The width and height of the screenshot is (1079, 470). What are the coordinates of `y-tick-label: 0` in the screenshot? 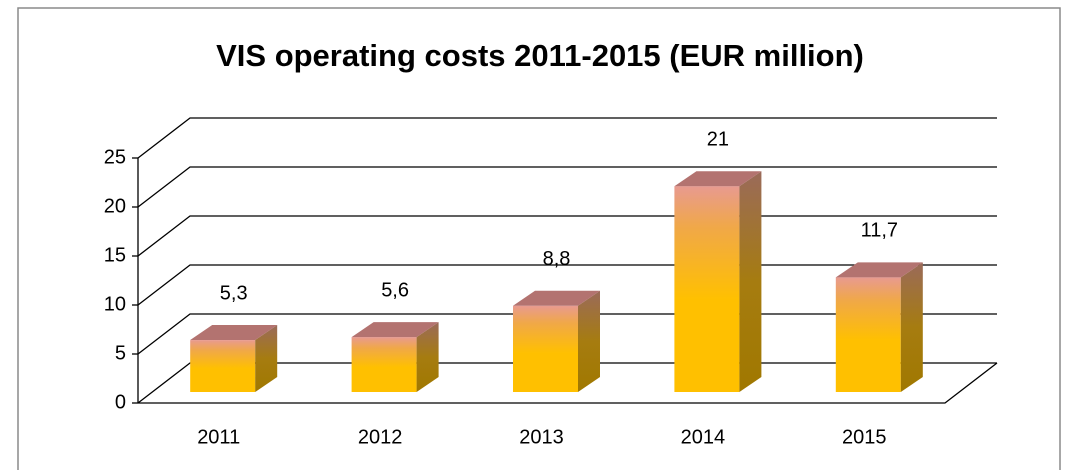 It's located at (120, 402).